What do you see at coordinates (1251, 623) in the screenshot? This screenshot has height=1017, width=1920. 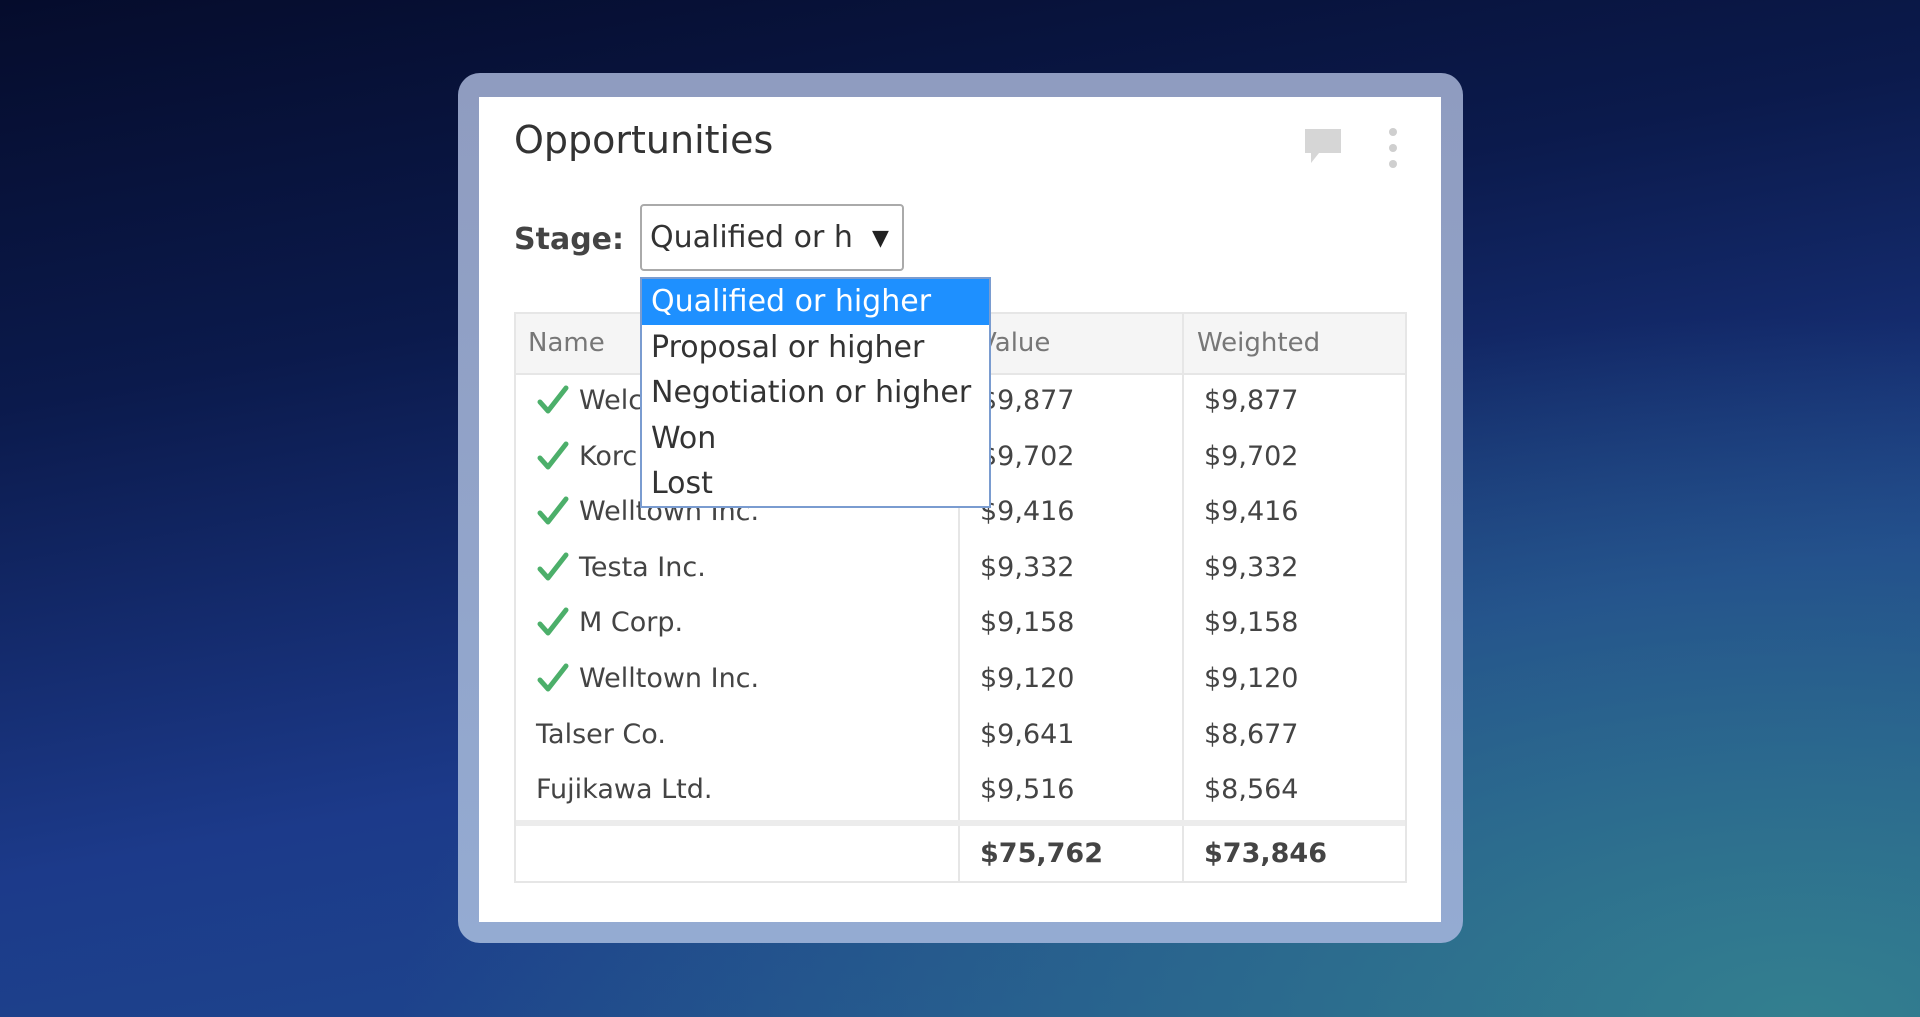 I see `row-weighted: $9,158` at bounding box center [1251, 623].